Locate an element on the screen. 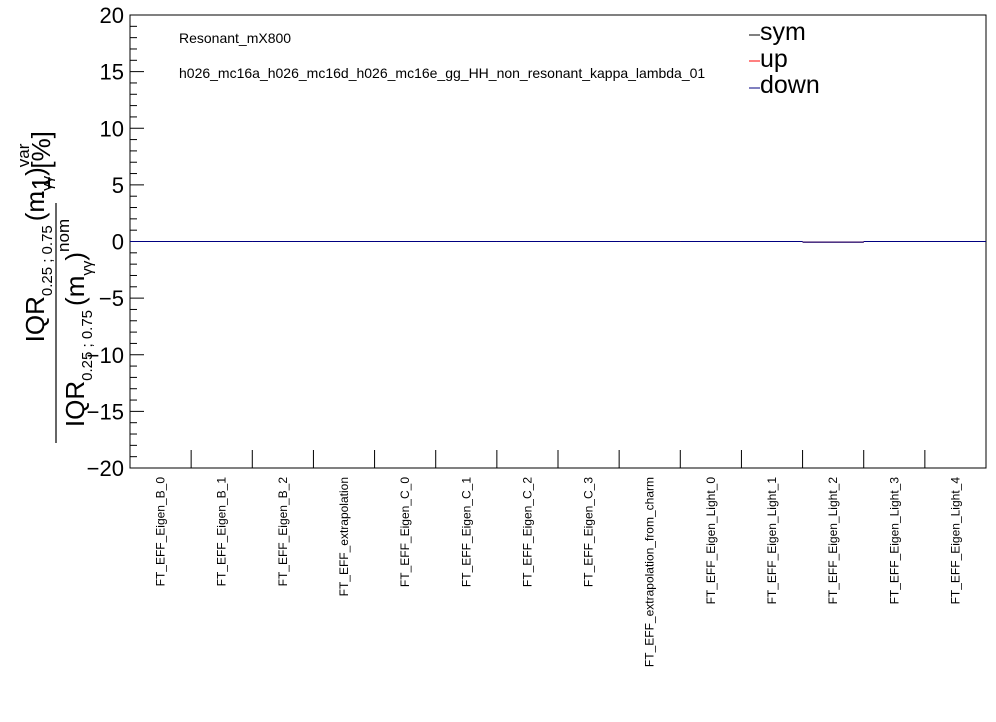  legend: sym up down is located at coordinates (784, 58).